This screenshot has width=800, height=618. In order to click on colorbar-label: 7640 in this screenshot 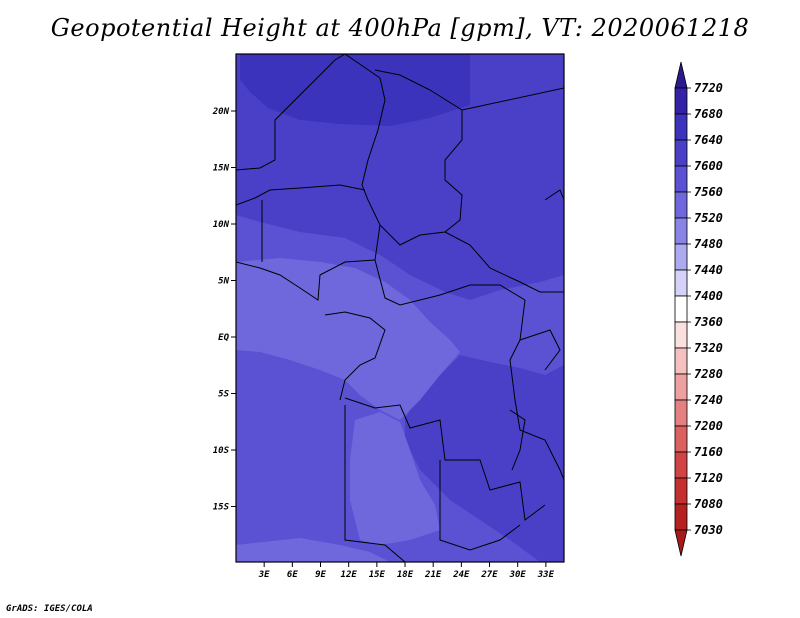, I will do `click(708, 140)`.